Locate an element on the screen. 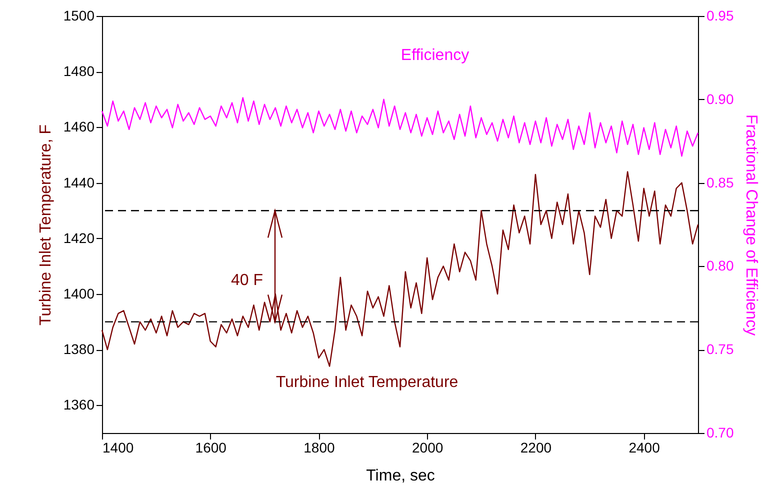 The image size is (780, 502). annotation: 40 F is located at coordinates (247, 280).